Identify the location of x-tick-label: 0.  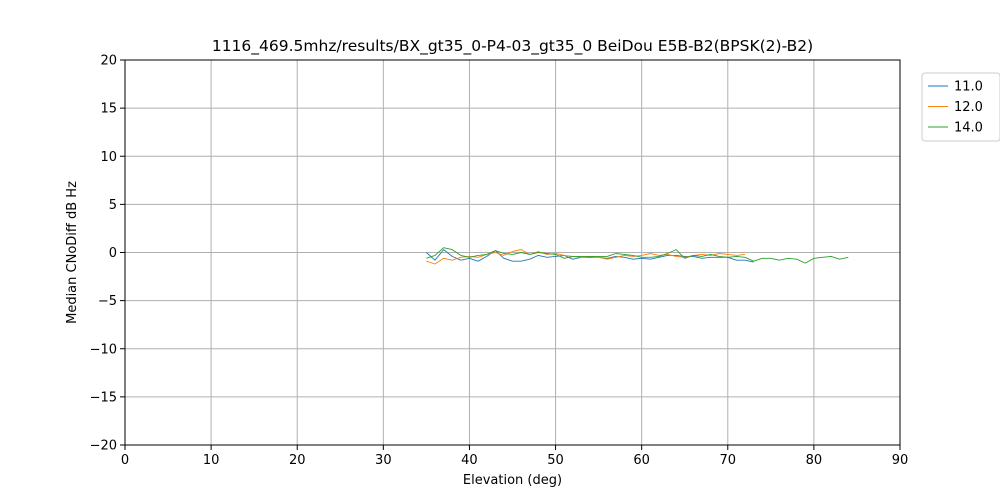
(125, 460).